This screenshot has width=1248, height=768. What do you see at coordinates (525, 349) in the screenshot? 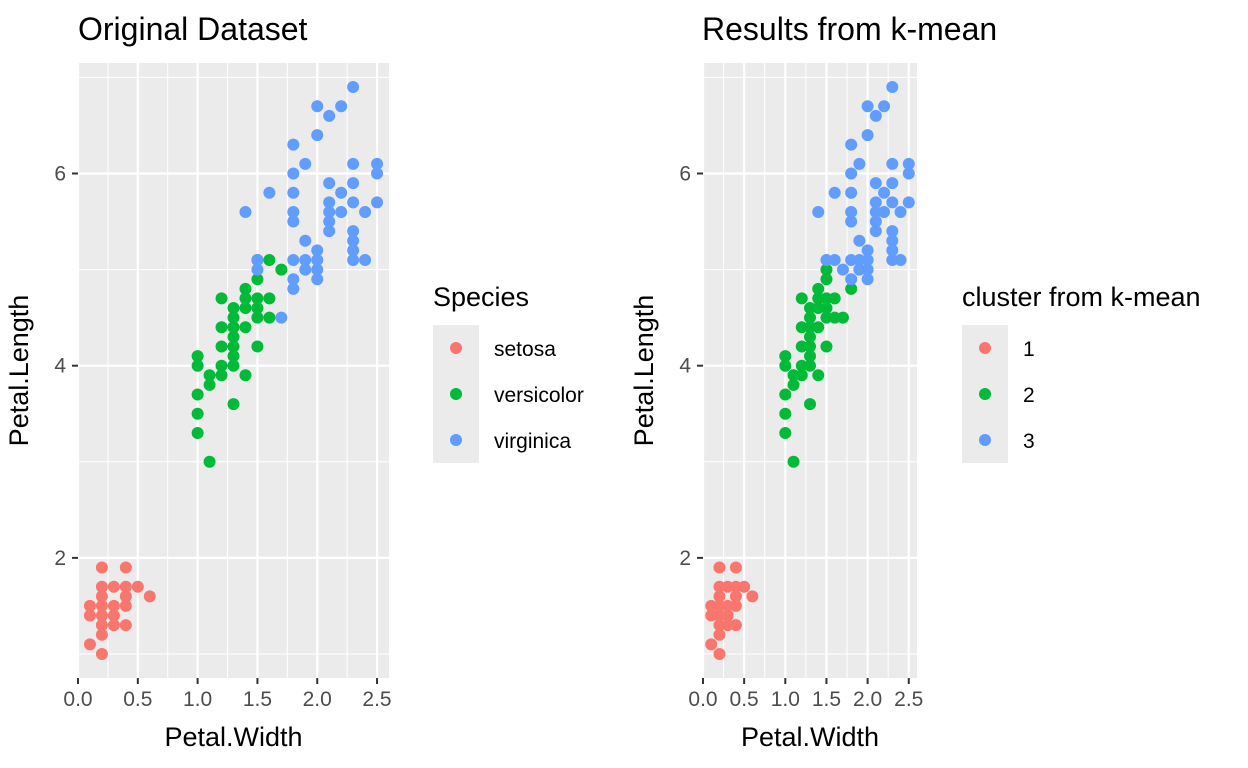
I see `legend-label: setosa` at bounding box center [525, 349].